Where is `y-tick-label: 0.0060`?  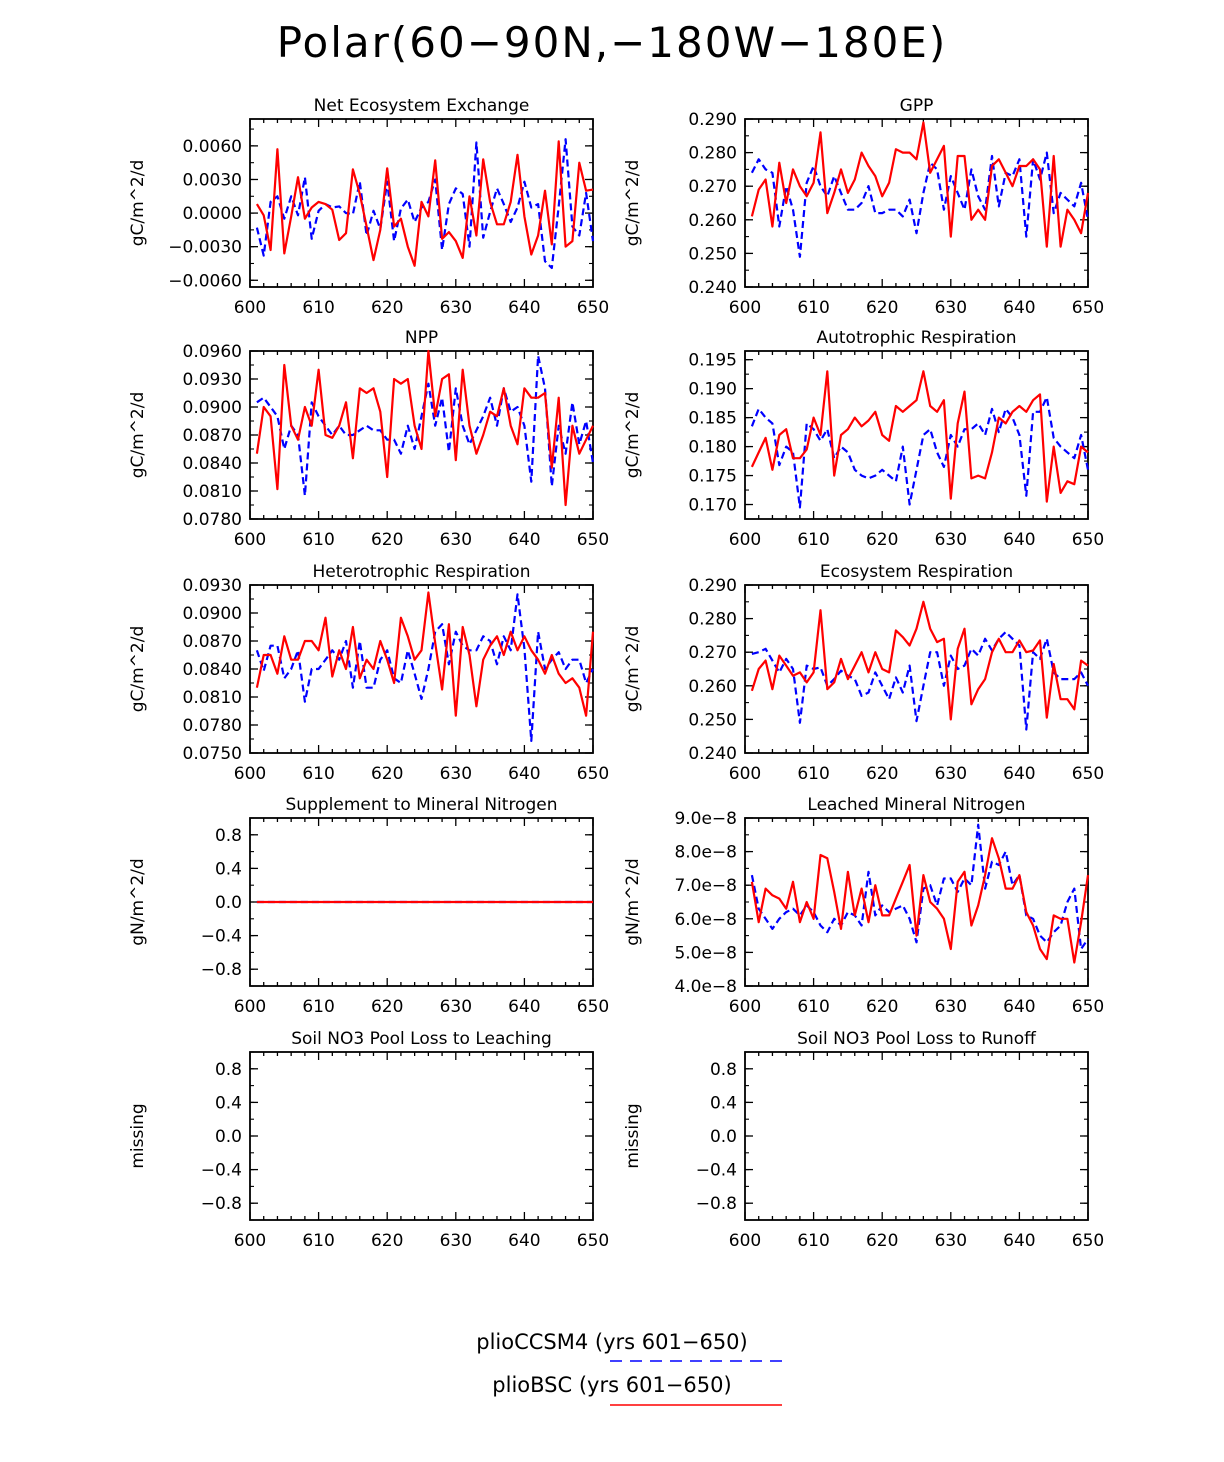
y-tick-label: 0.0060 is located at coordinates (212, 147).